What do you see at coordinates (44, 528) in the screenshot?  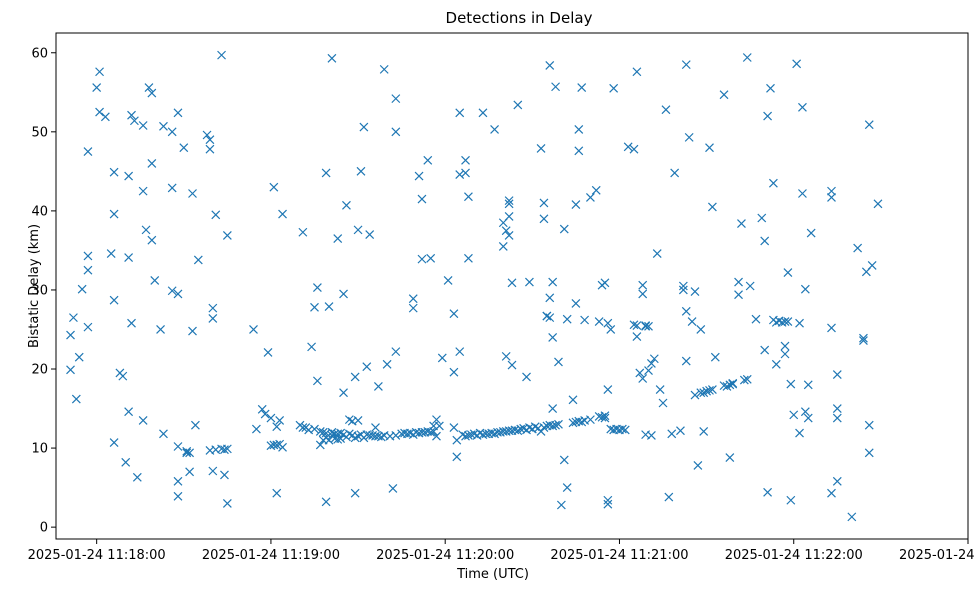 I see `y-tick-label: 0` at bounding box center [44, 528].